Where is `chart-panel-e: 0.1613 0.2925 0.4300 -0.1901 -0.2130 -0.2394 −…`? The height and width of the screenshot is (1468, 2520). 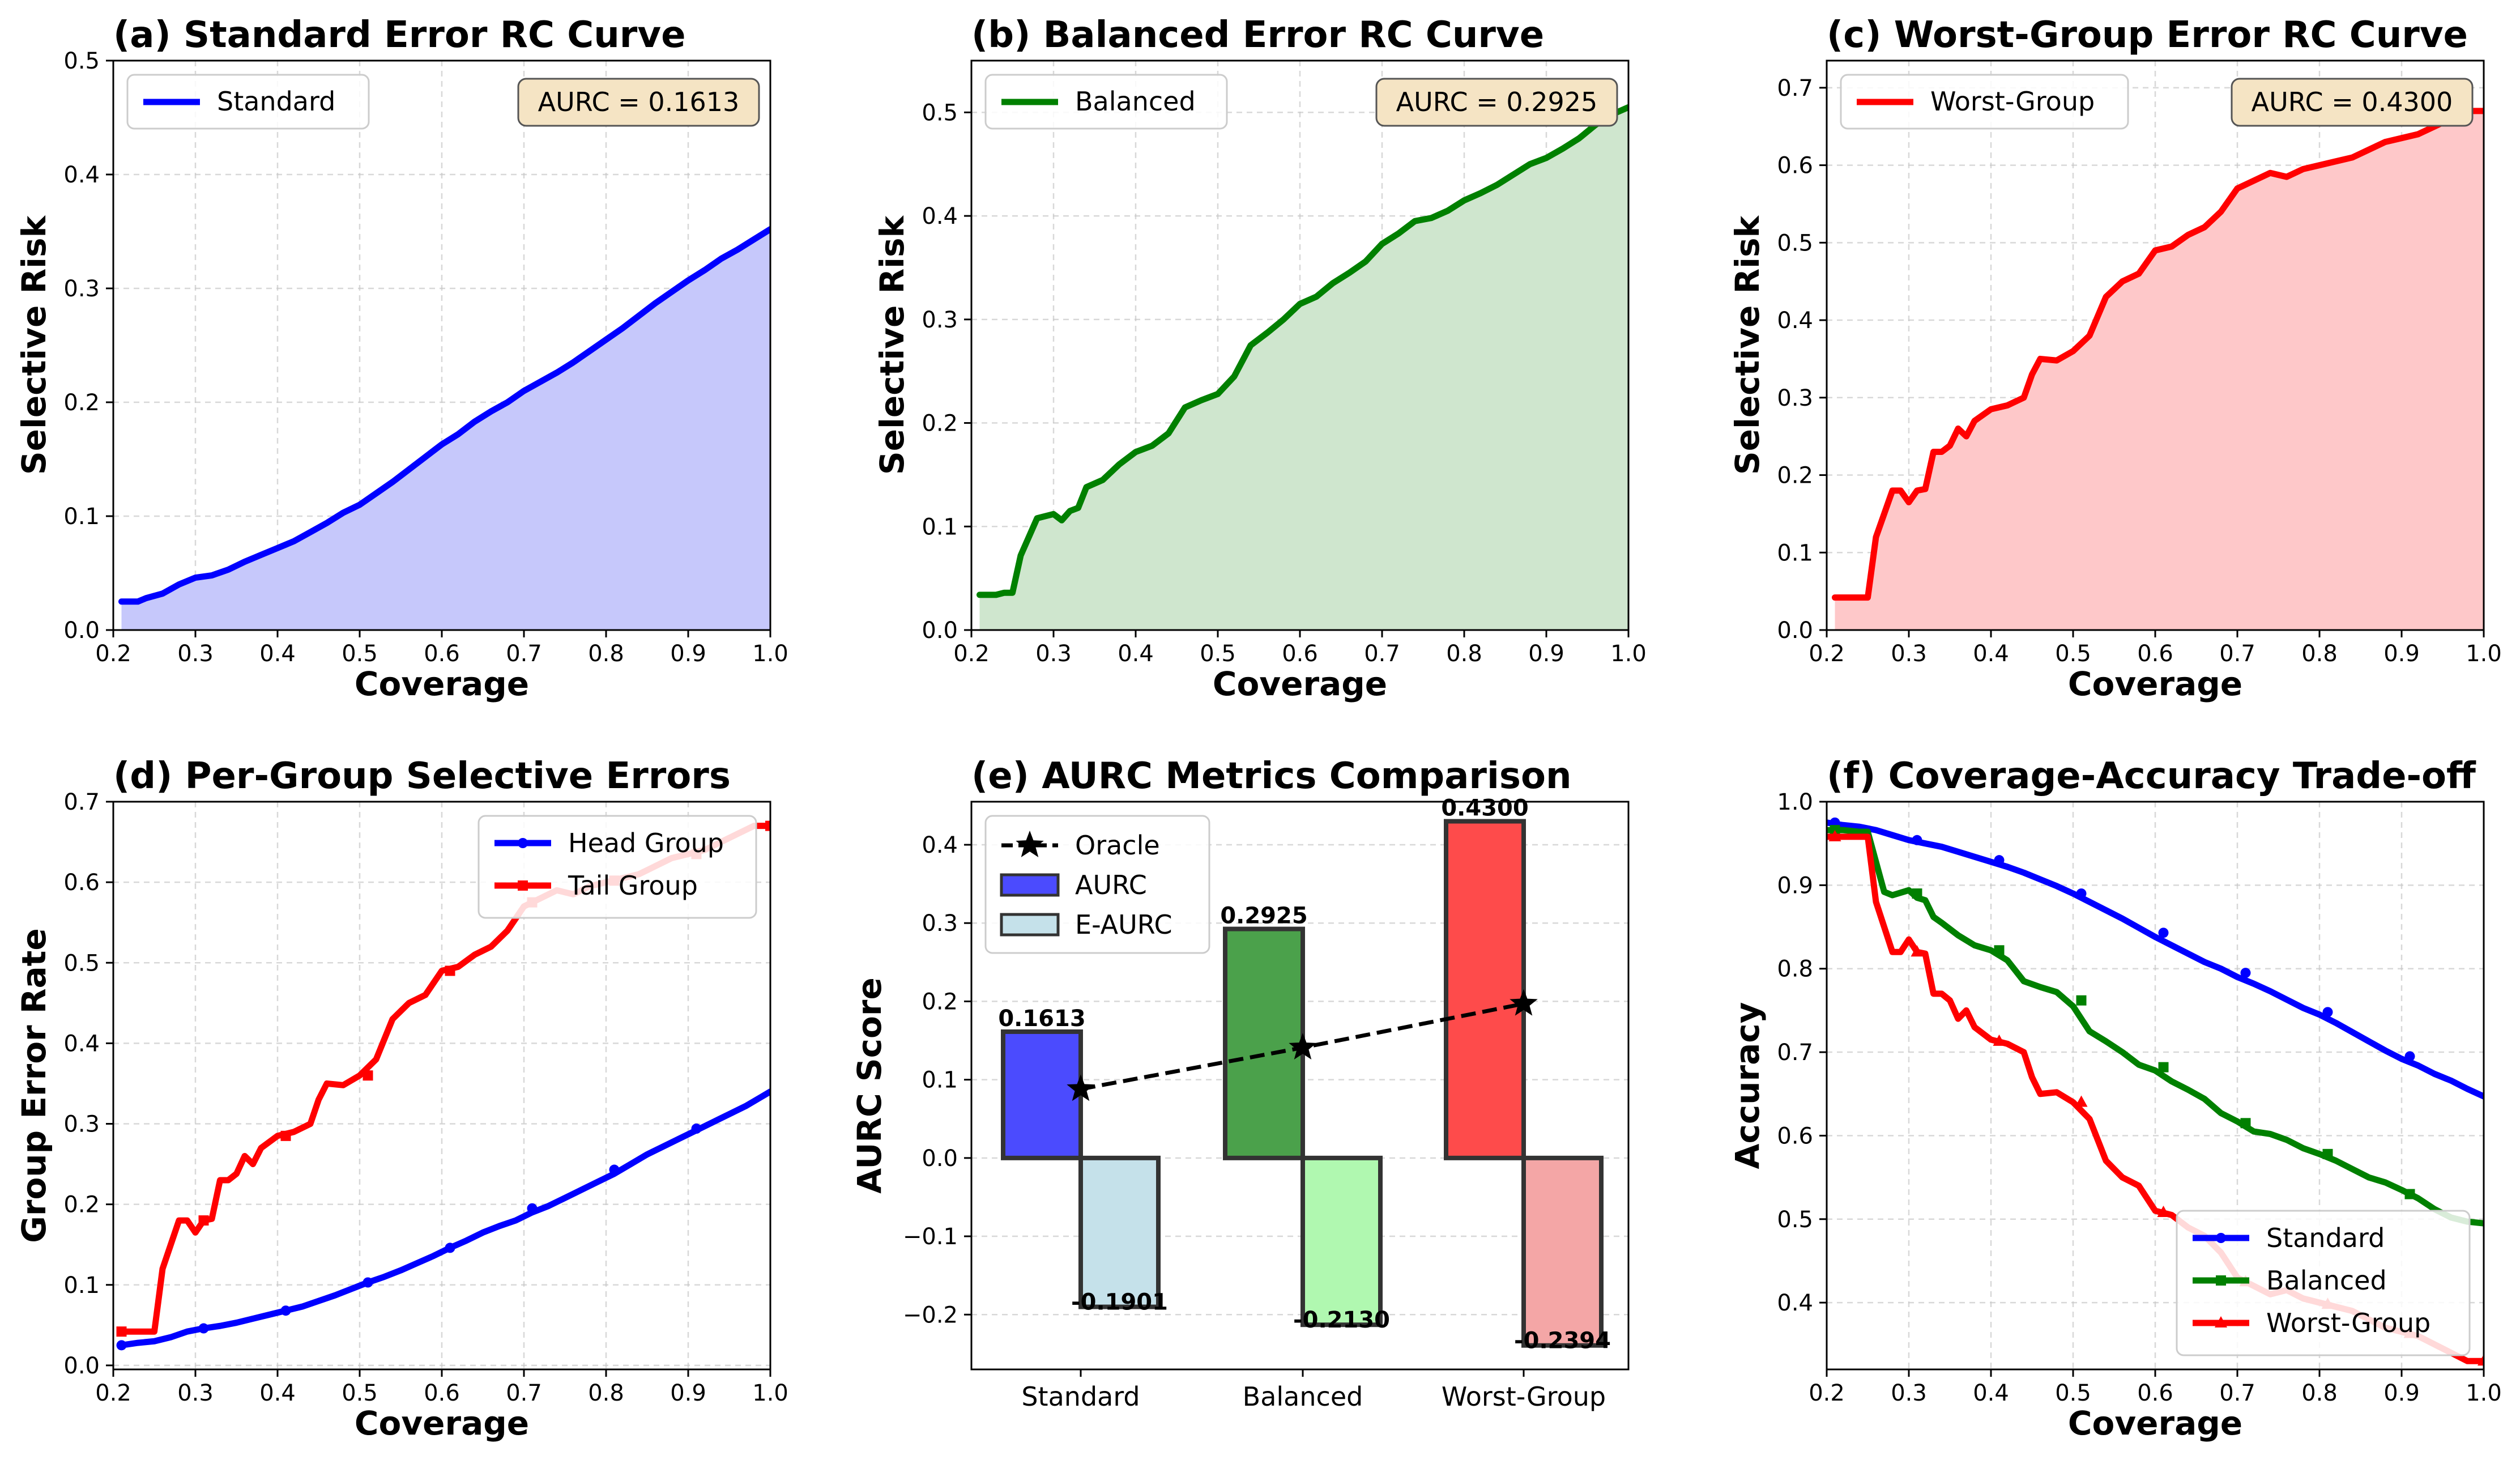 chart-panel-e: 0.1613 0.2925 0.4300 -0.1901 -0.2130 -0.2394 −… is located at coordinates (1240, 1083).